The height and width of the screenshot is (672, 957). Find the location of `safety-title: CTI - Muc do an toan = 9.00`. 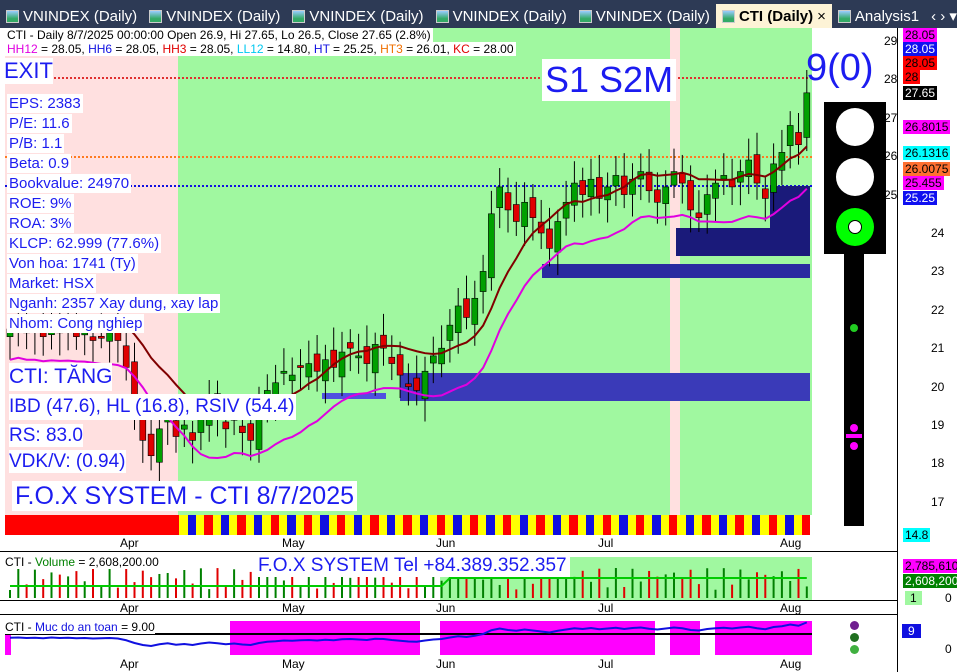

safety-title: CTI - Muc do an toan = 9.00 is located at coordinates (80, 627).